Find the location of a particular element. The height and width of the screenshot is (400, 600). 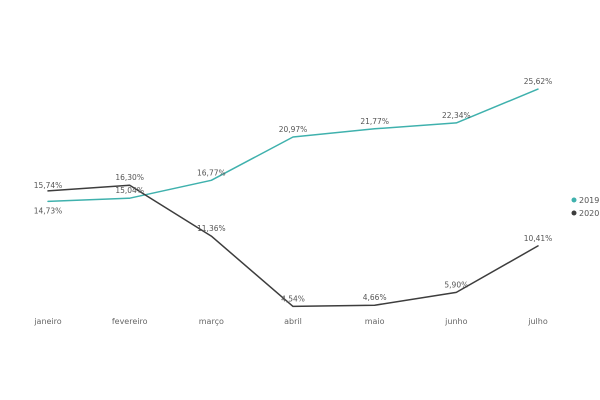

x-tick-label-4: maio is located at coordinates (375, 321).